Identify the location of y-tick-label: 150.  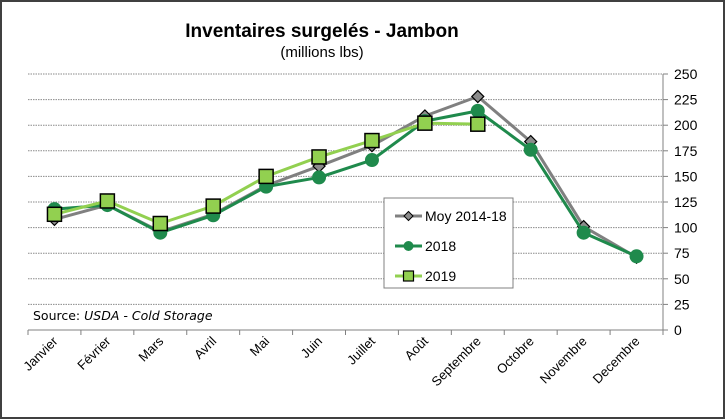
(686, 176).